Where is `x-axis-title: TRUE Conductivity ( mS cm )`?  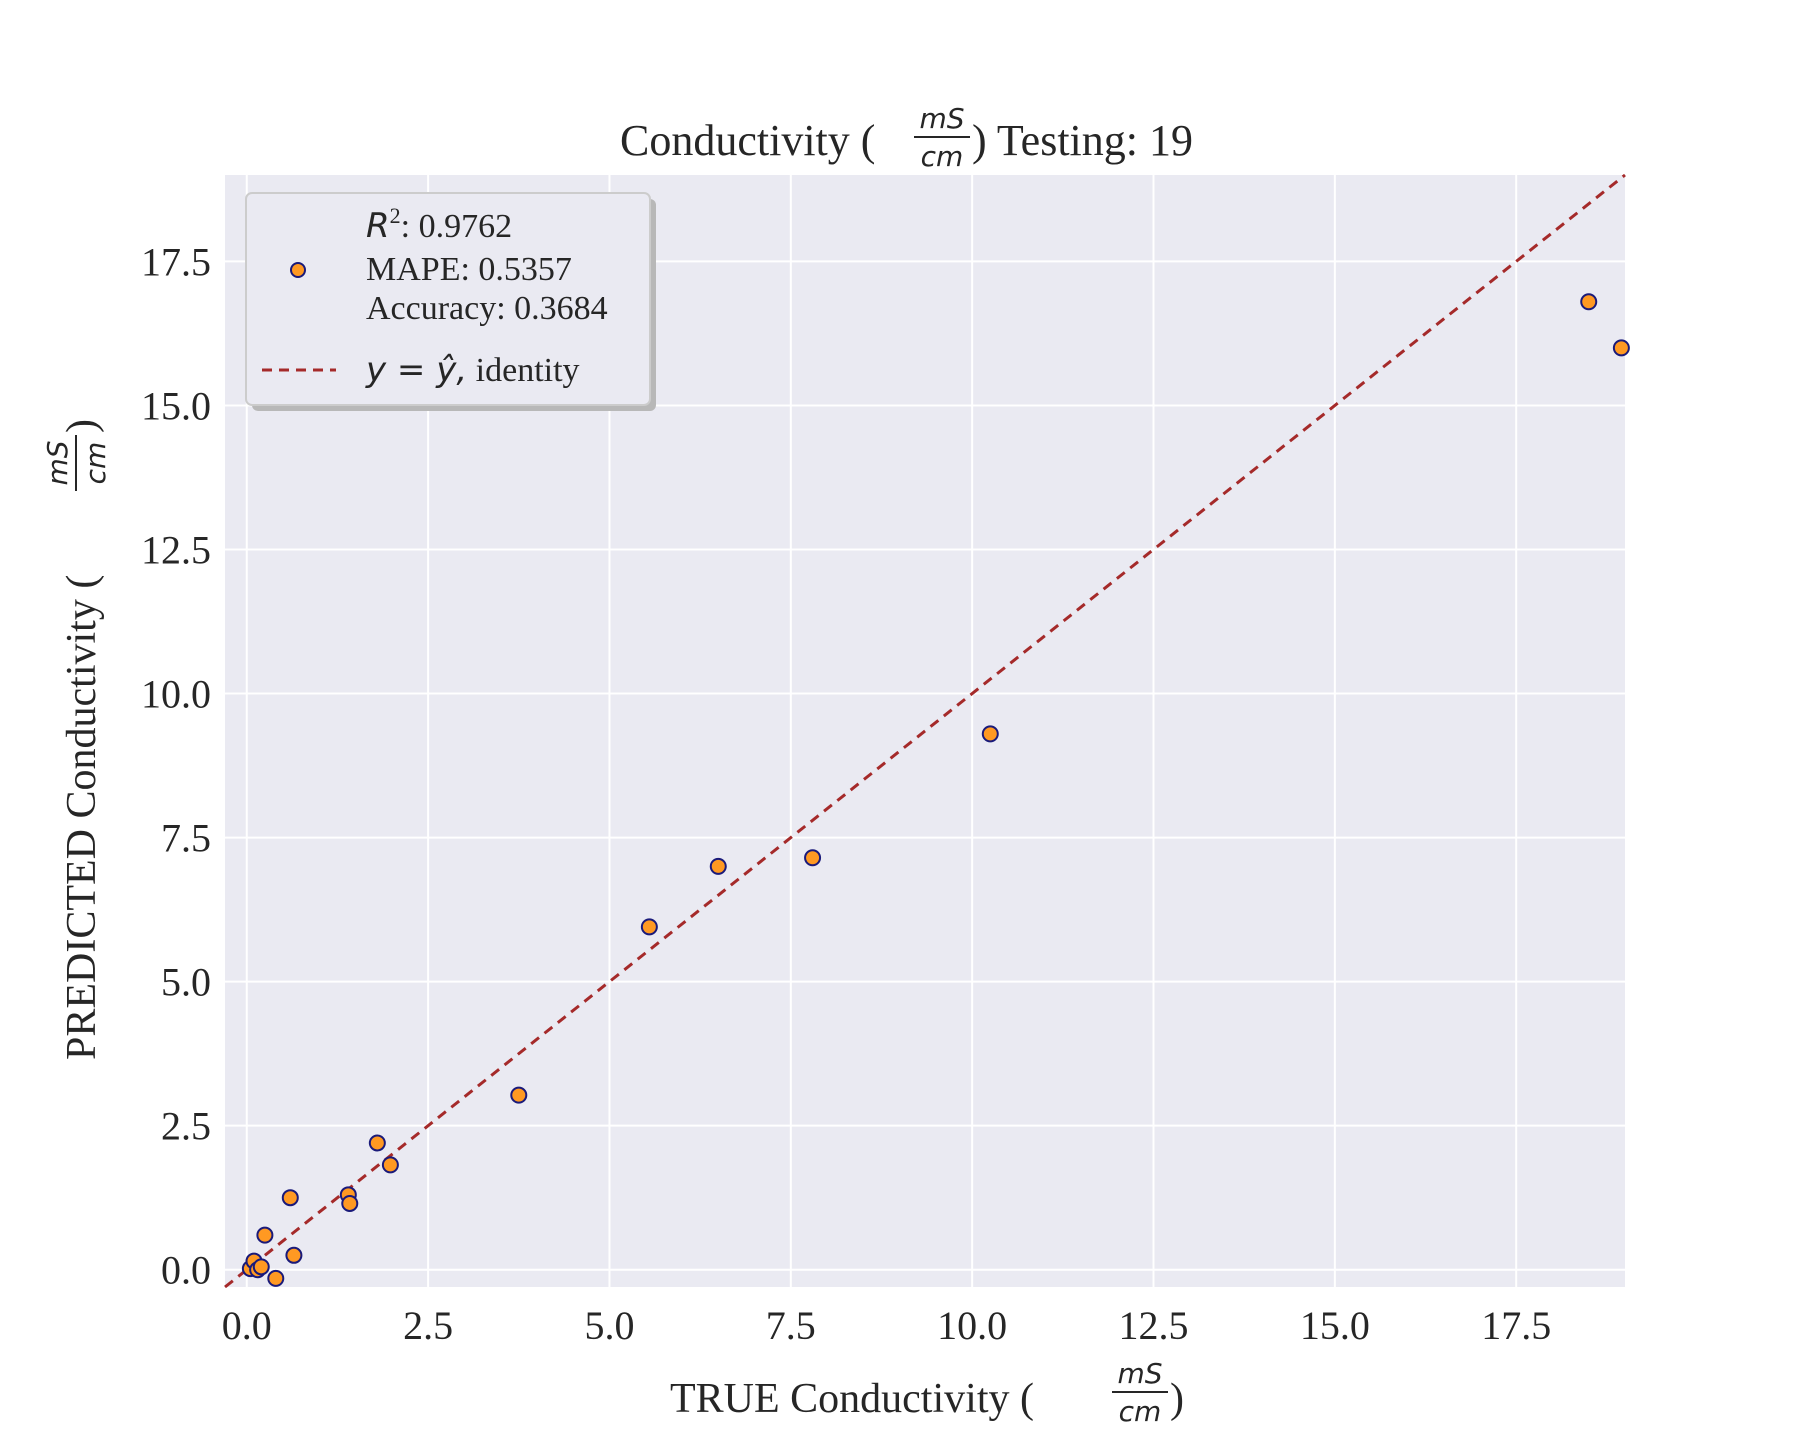
x-axis-title: TRUE Conductivity ( mS cm ) is located at coordinates (927, 1392).